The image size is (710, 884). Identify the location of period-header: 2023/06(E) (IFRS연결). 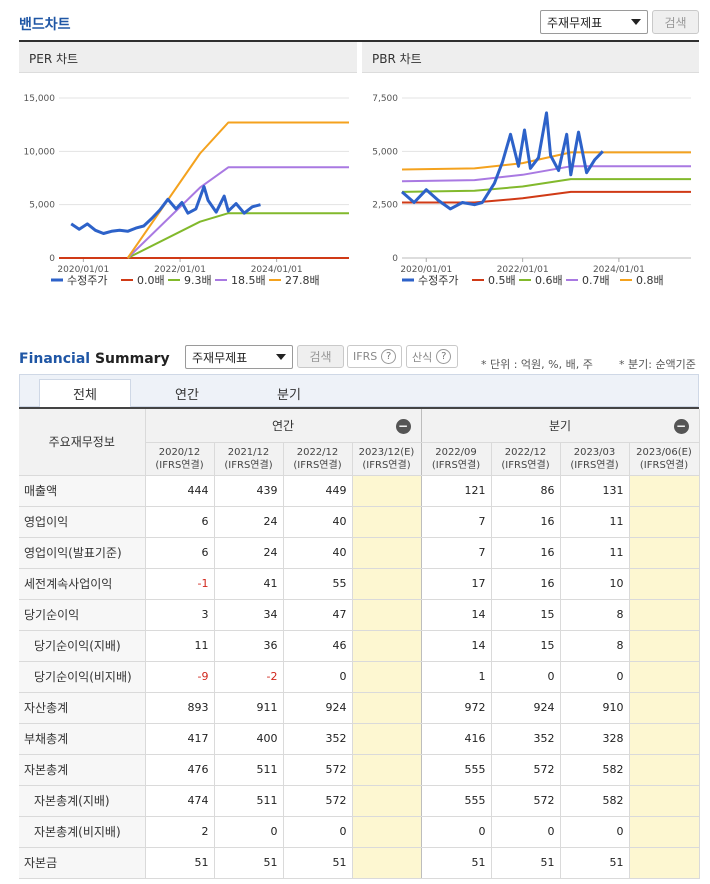
(664, 459).